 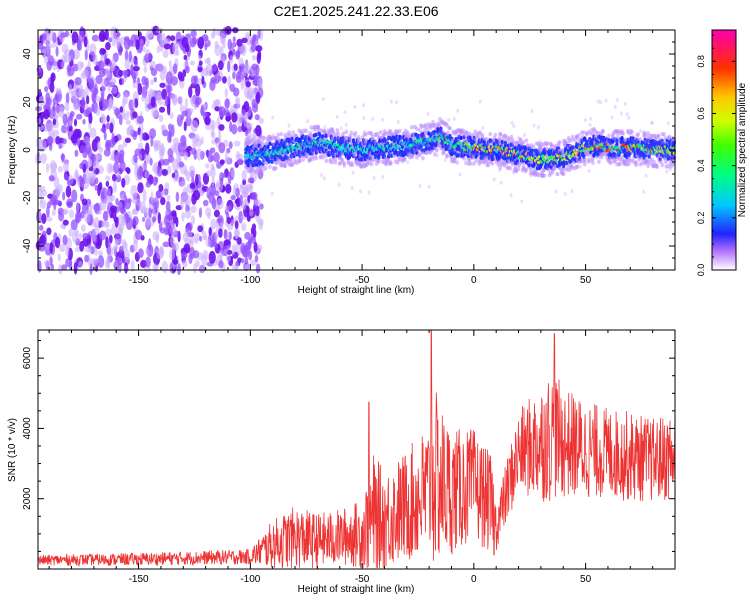 I want to click on heatmap-band-cell, so click(x=400, y=136).